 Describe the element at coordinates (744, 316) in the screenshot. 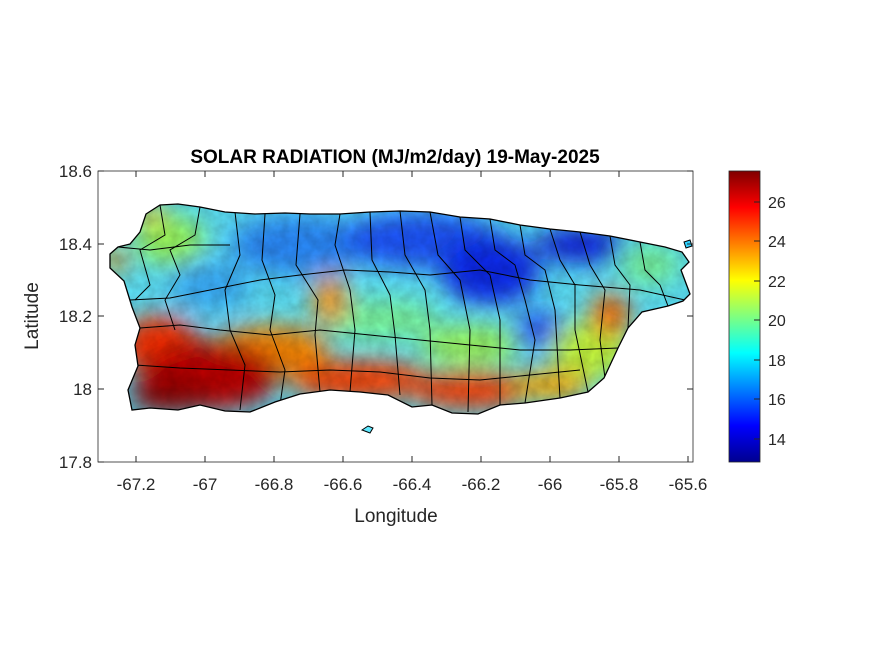

I see `colorbar-gradient` at that location.